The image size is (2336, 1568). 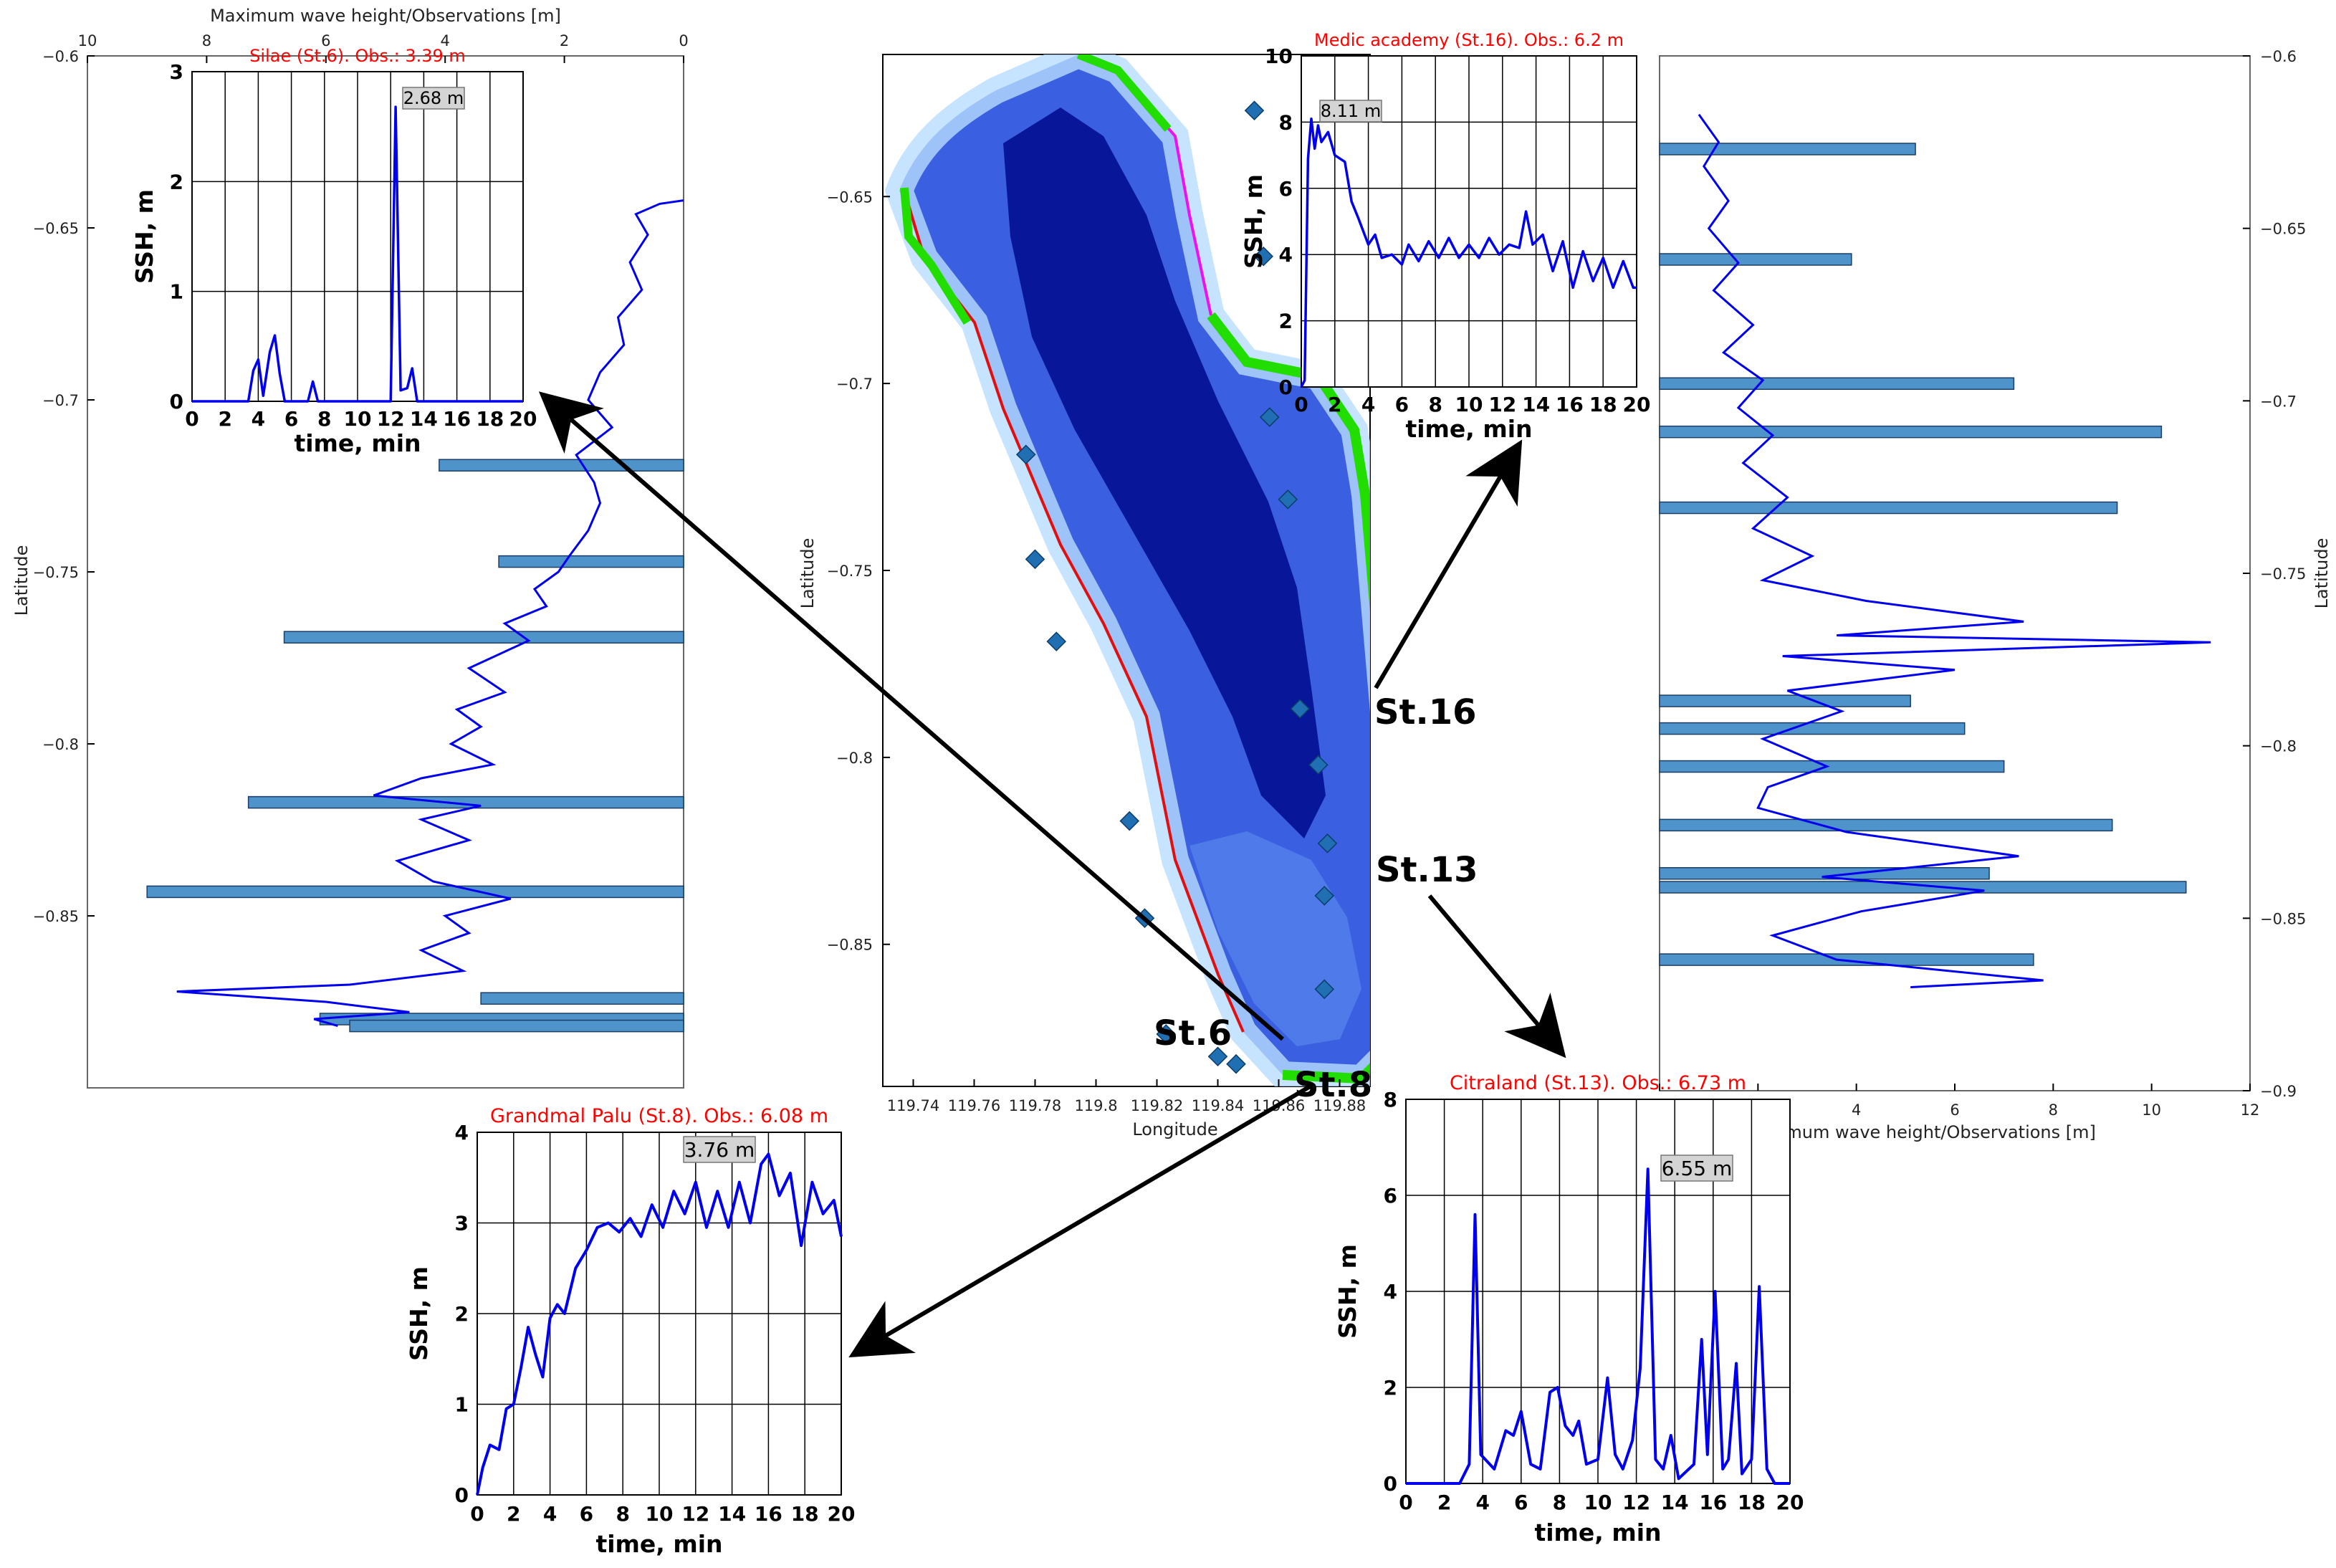 What do you see at coordinates (1164, 472) in the screenshot?
I see `bay-deep-core` at bounding box center [1164, 472].